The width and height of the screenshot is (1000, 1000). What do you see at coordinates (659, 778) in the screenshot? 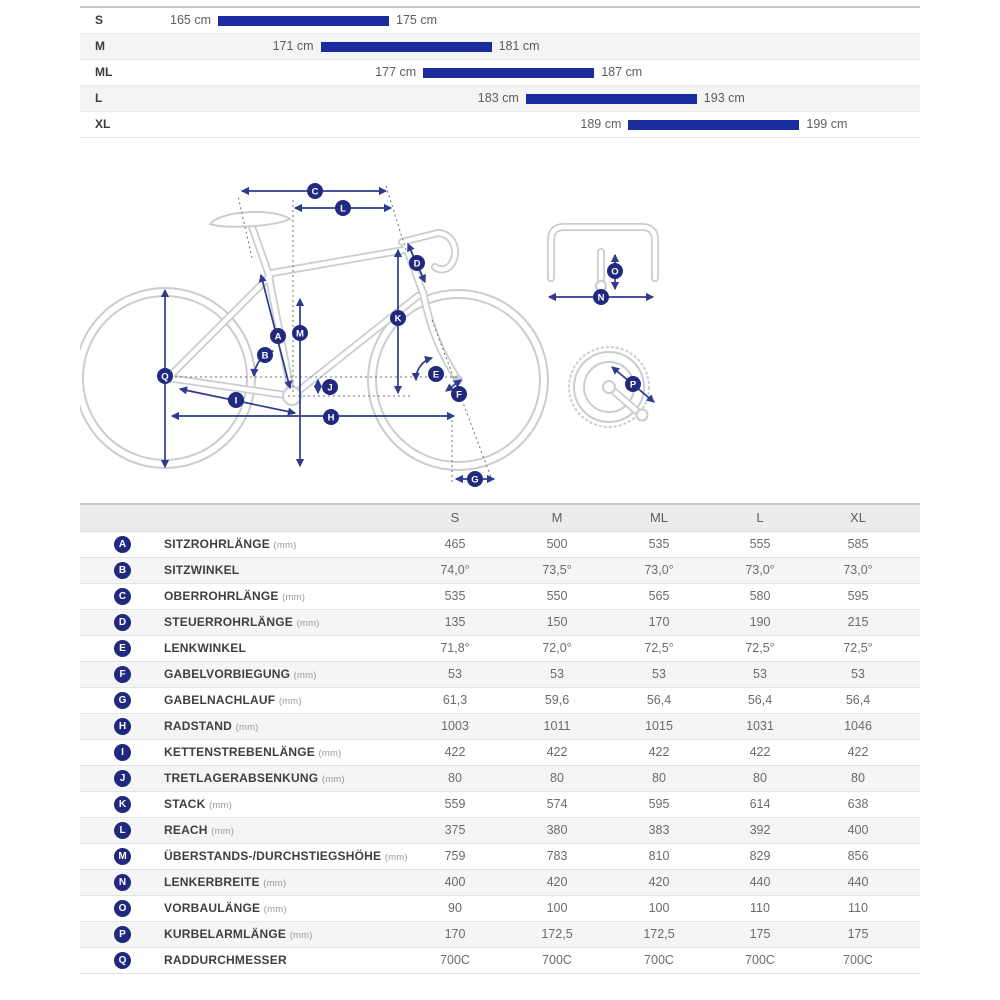
I see `cell-J-ML: 80` at bounding box center [659, 778].